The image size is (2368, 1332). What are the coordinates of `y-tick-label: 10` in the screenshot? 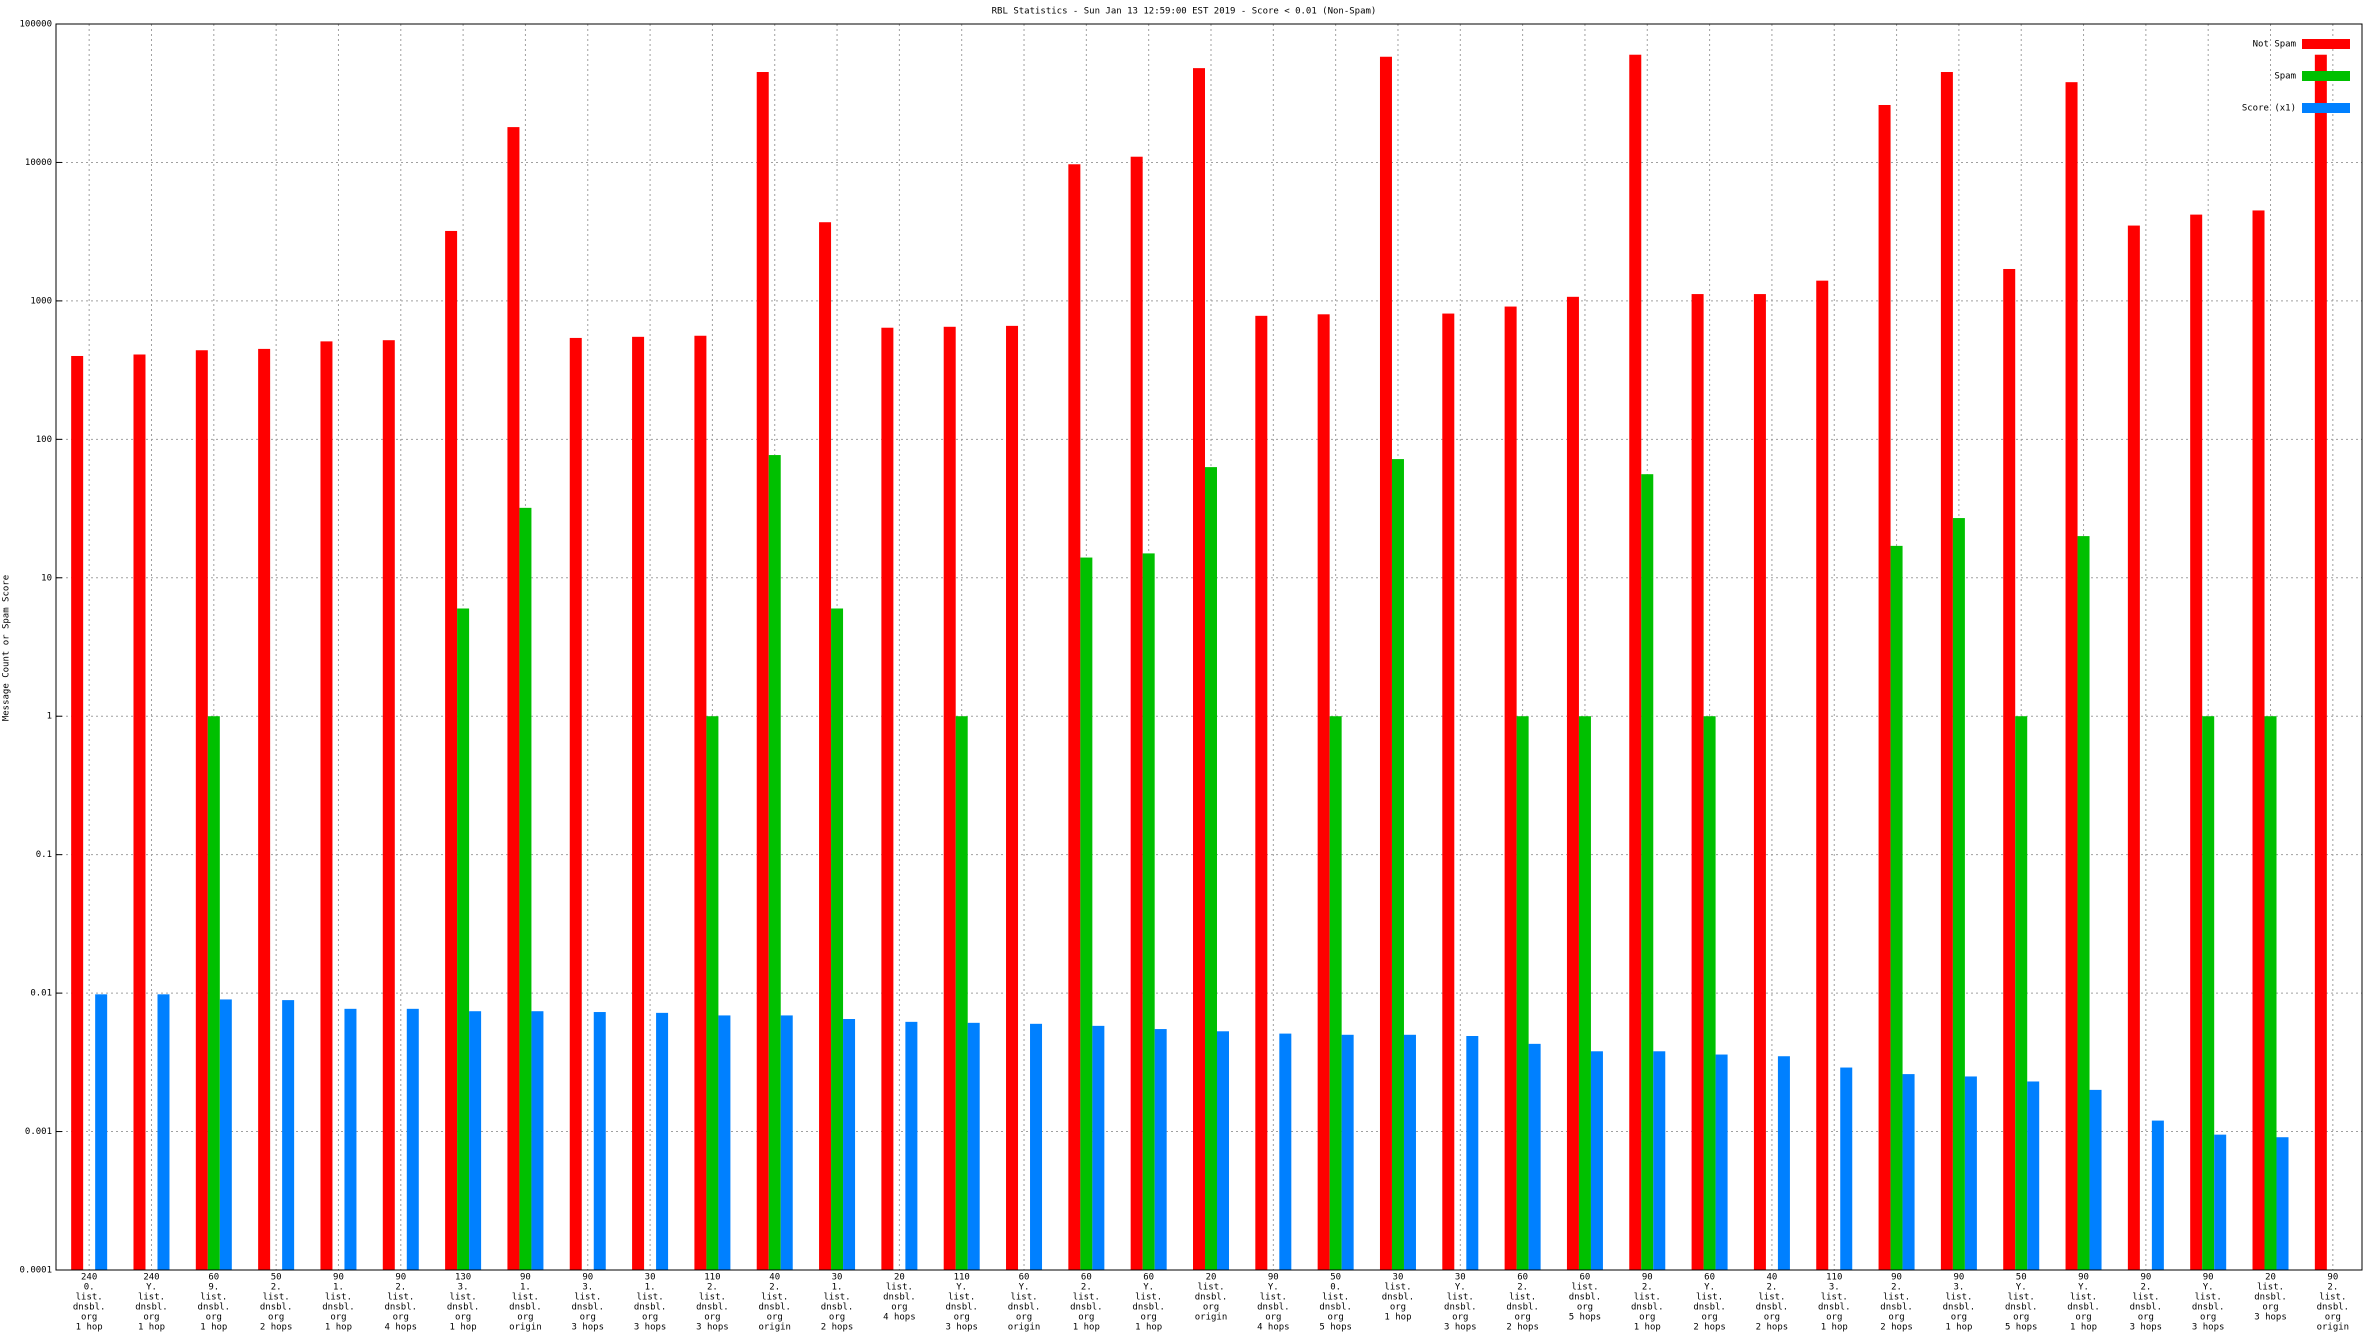 It's located at (46, 578).